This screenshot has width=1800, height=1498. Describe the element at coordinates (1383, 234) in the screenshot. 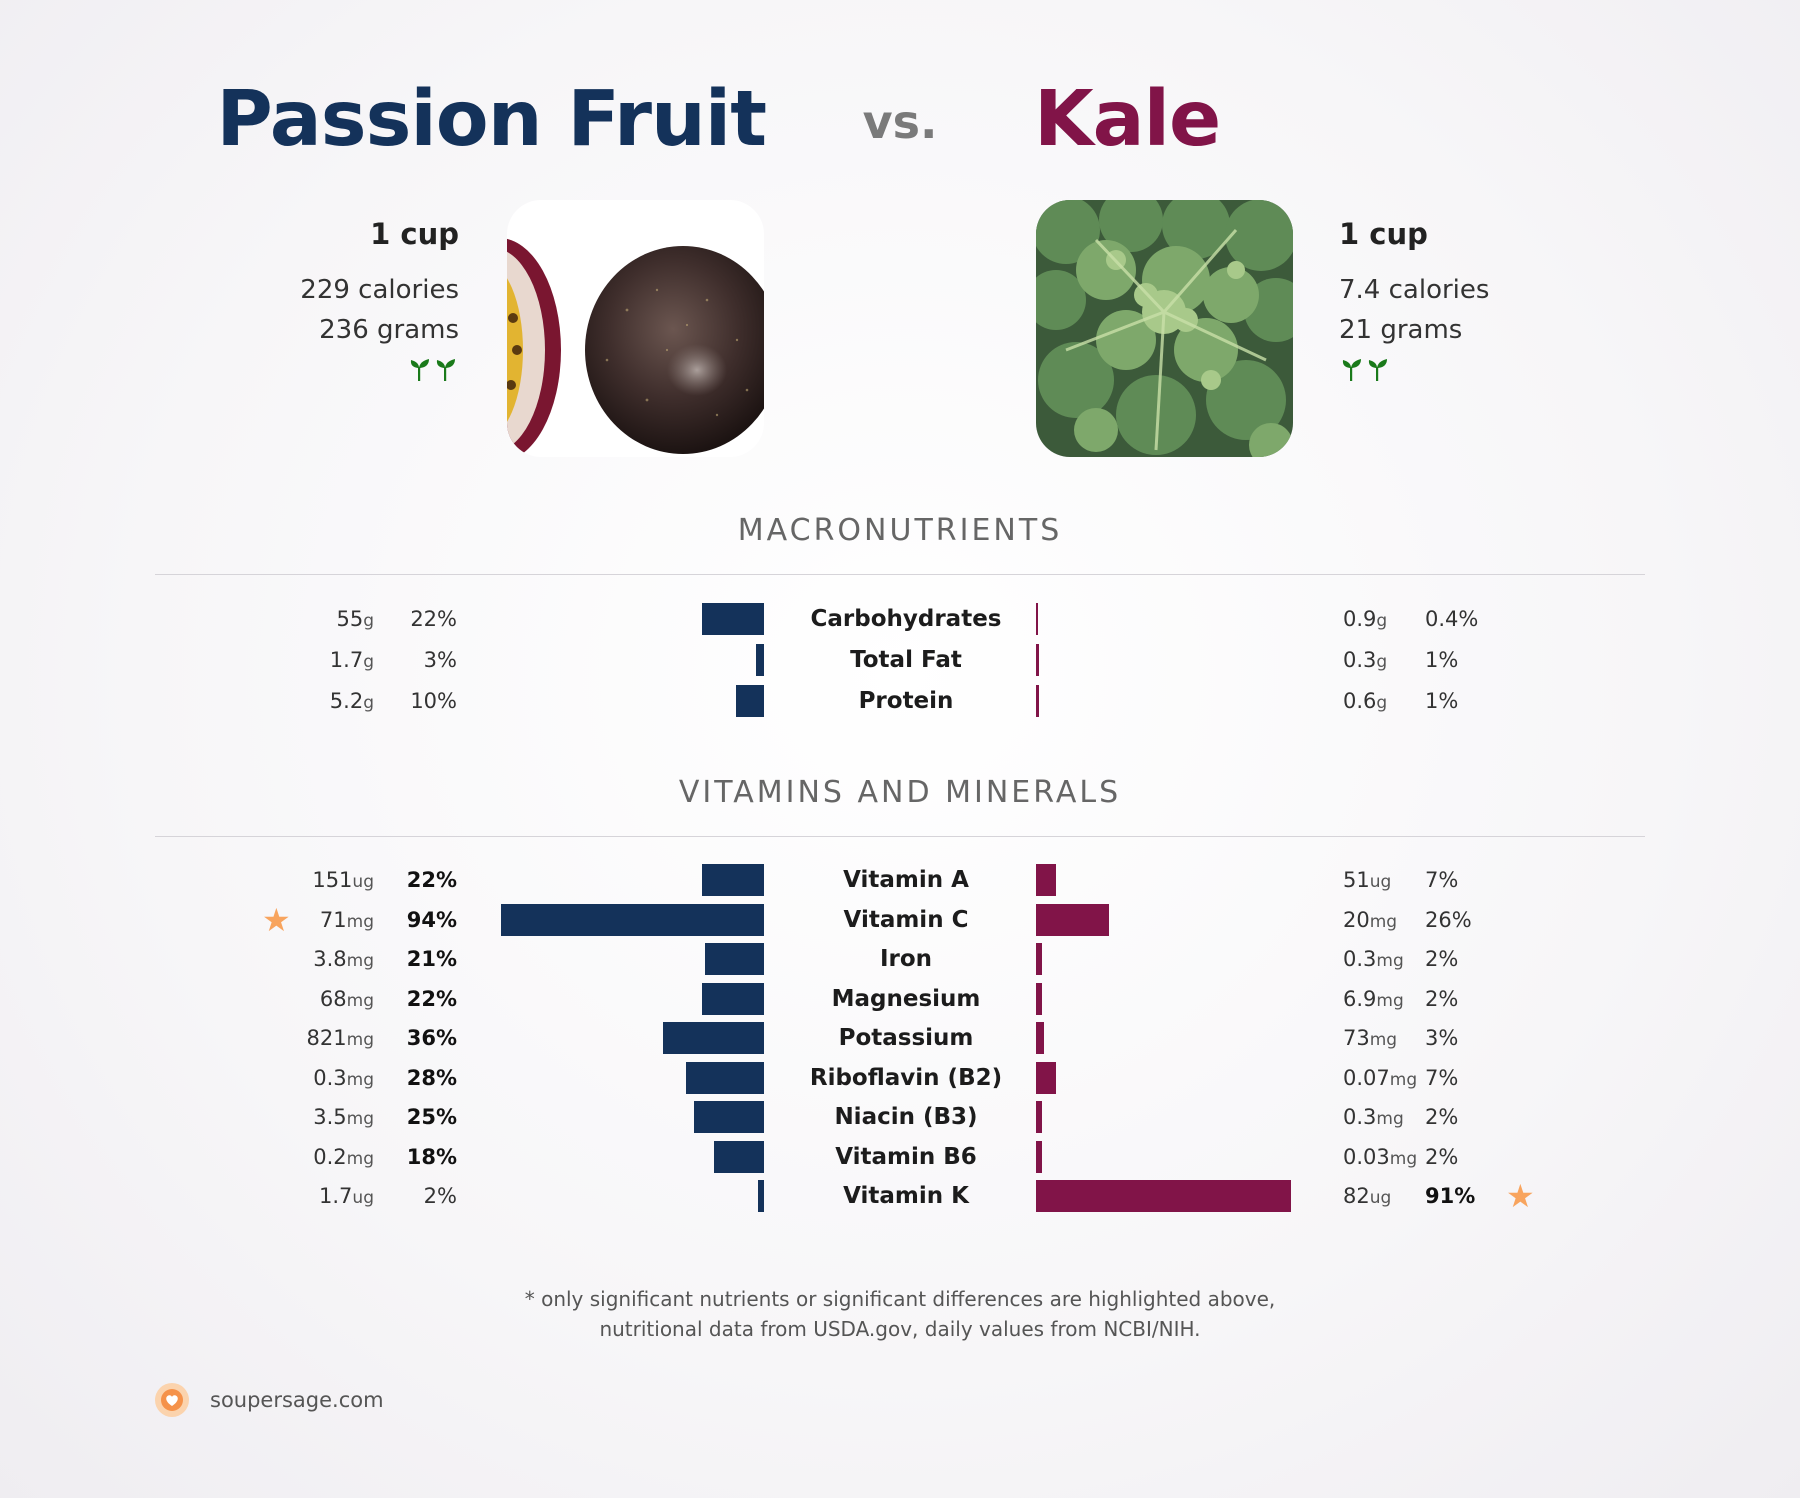

I see `right-serving: 1 cup` at that location.